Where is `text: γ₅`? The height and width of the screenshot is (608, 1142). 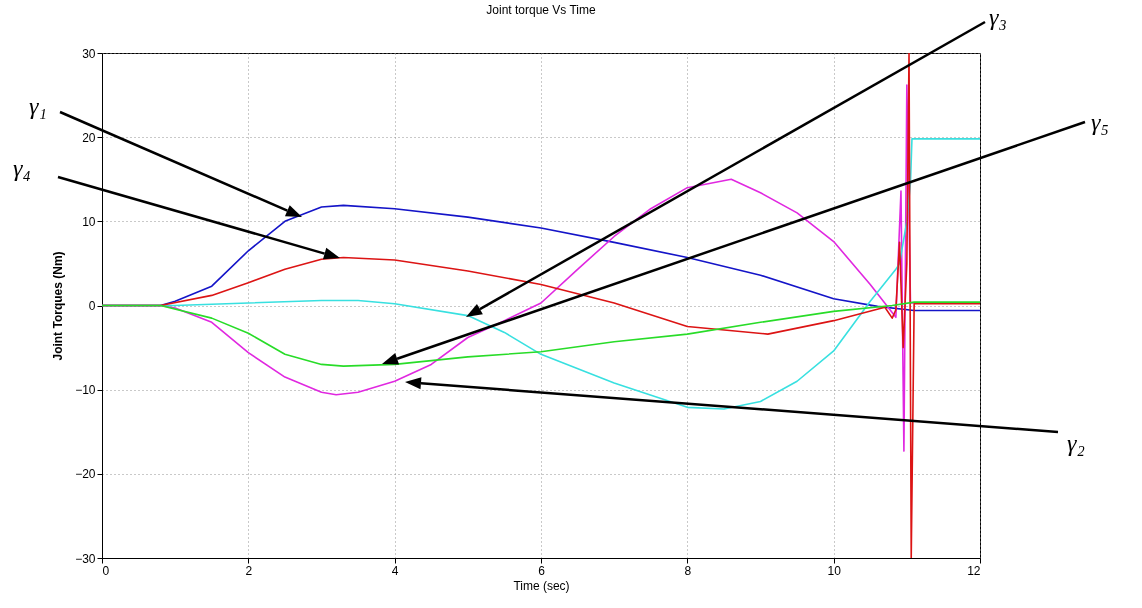 text: γ₅ is located at coordinates (1100, 122).